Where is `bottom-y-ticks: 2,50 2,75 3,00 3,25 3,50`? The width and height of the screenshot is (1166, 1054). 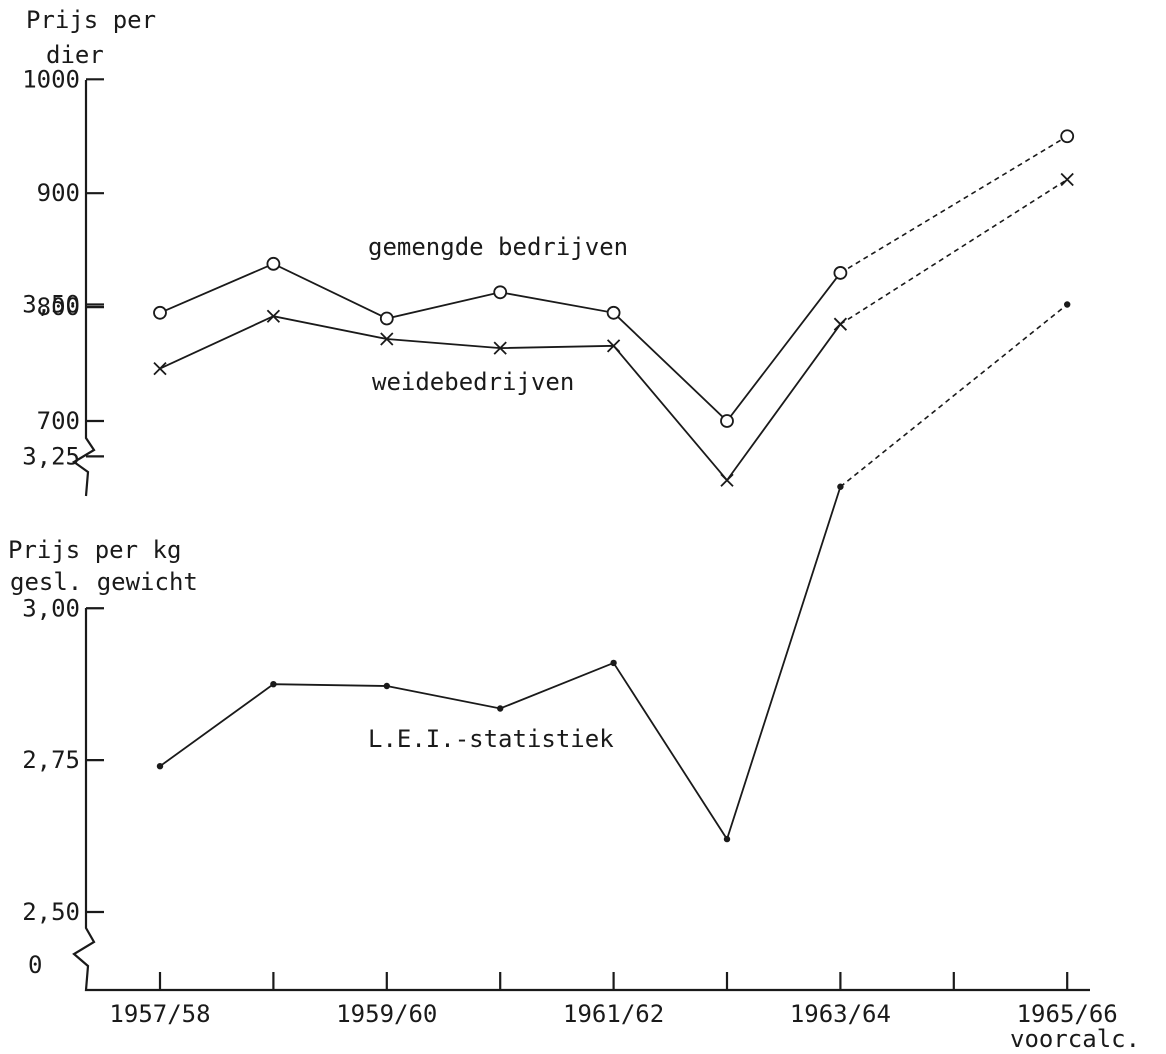
bottom-y-ticks: 2,50 2,75 3,00 3,25 3,50 is located at coordinates (63, 608).